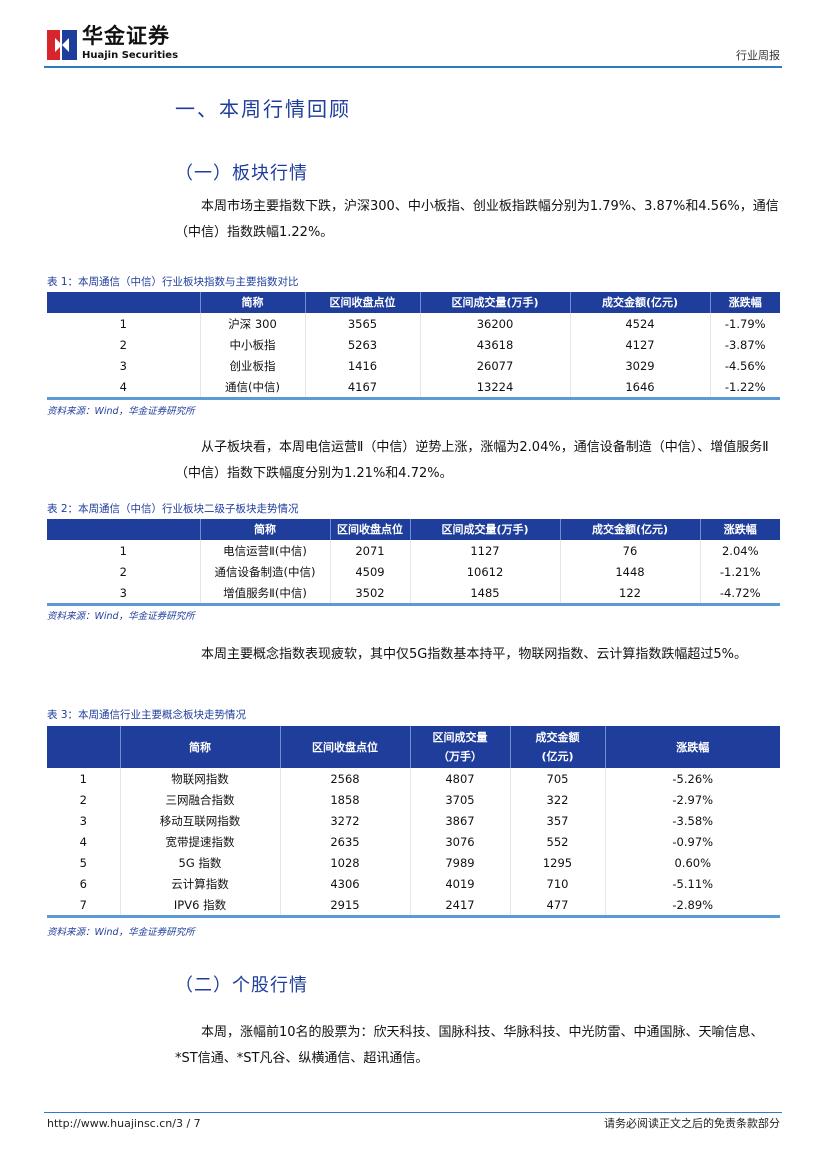  What do you see at coordinates (692, 1123) in the screenshot?
I see `footer-disclaimer: 请务必阅读正文之后的免责条款部分` at bounding box center [692, 1123].